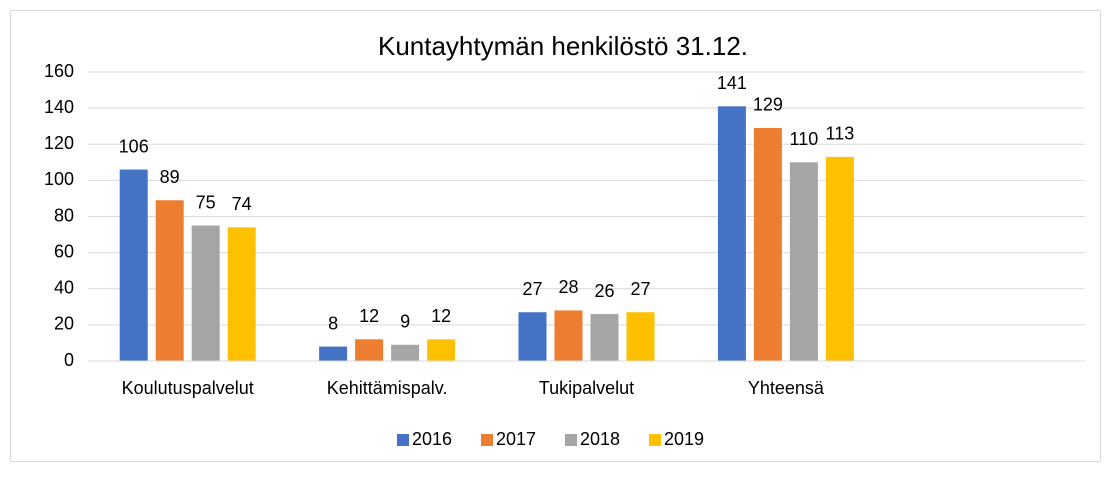  I want to click on y-tick-label: 80, so click(64, 215).